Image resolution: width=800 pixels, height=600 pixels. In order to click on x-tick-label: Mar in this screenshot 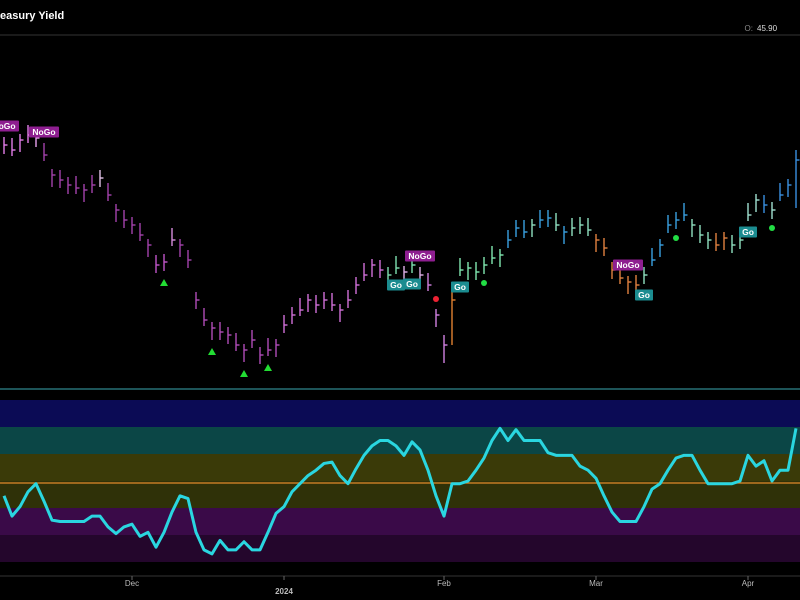, I will do `click(596, 583)`.